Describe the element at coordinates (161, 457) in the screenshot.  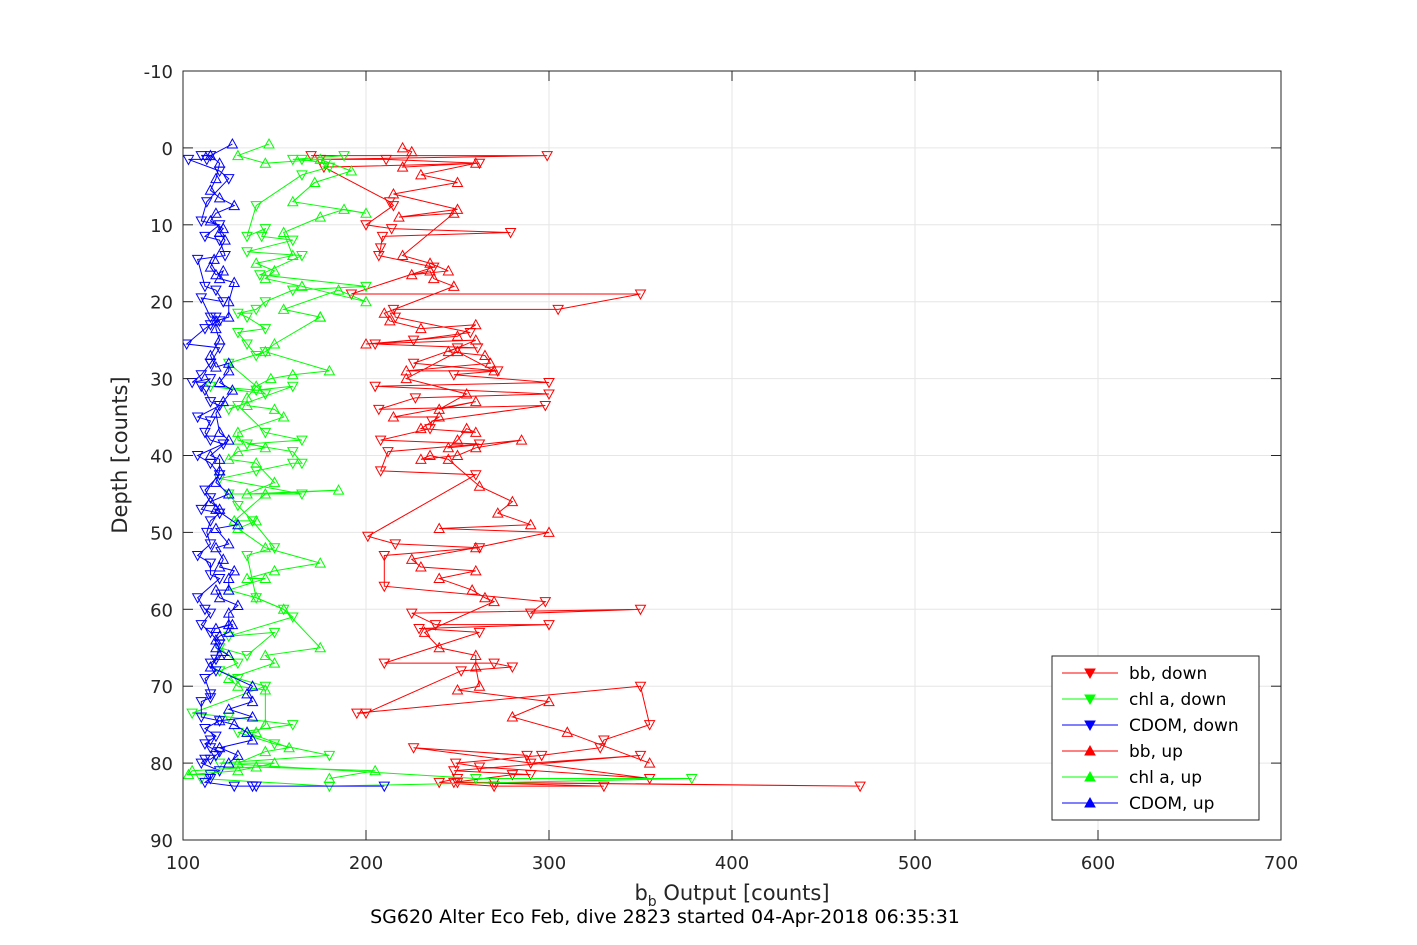
I see `y-tick-label: 40` at that location.